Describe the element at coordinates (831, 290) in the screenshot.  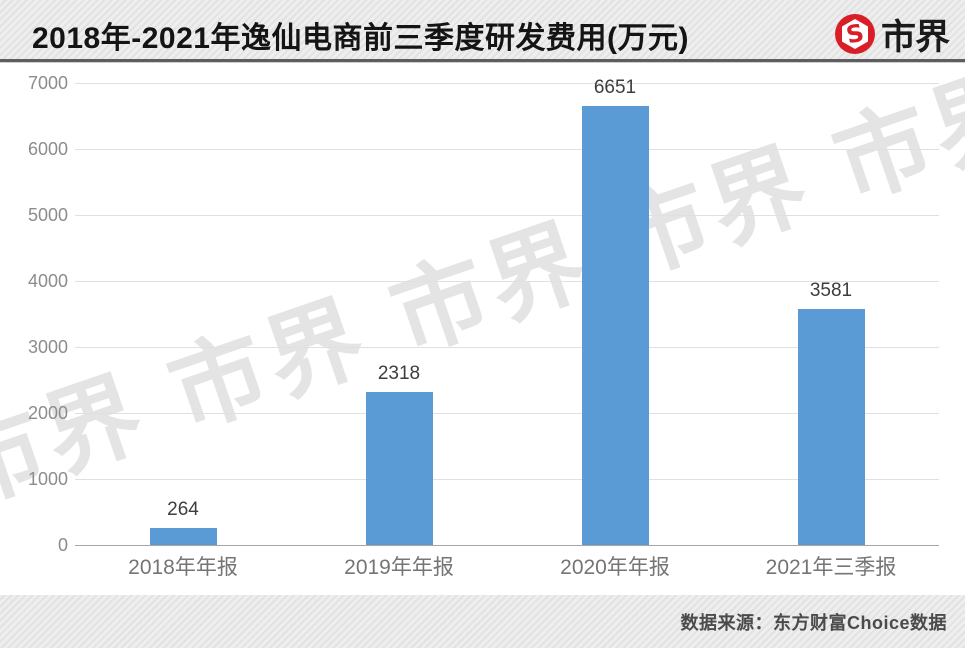
I see `bar-value-label: 3581` at that location.